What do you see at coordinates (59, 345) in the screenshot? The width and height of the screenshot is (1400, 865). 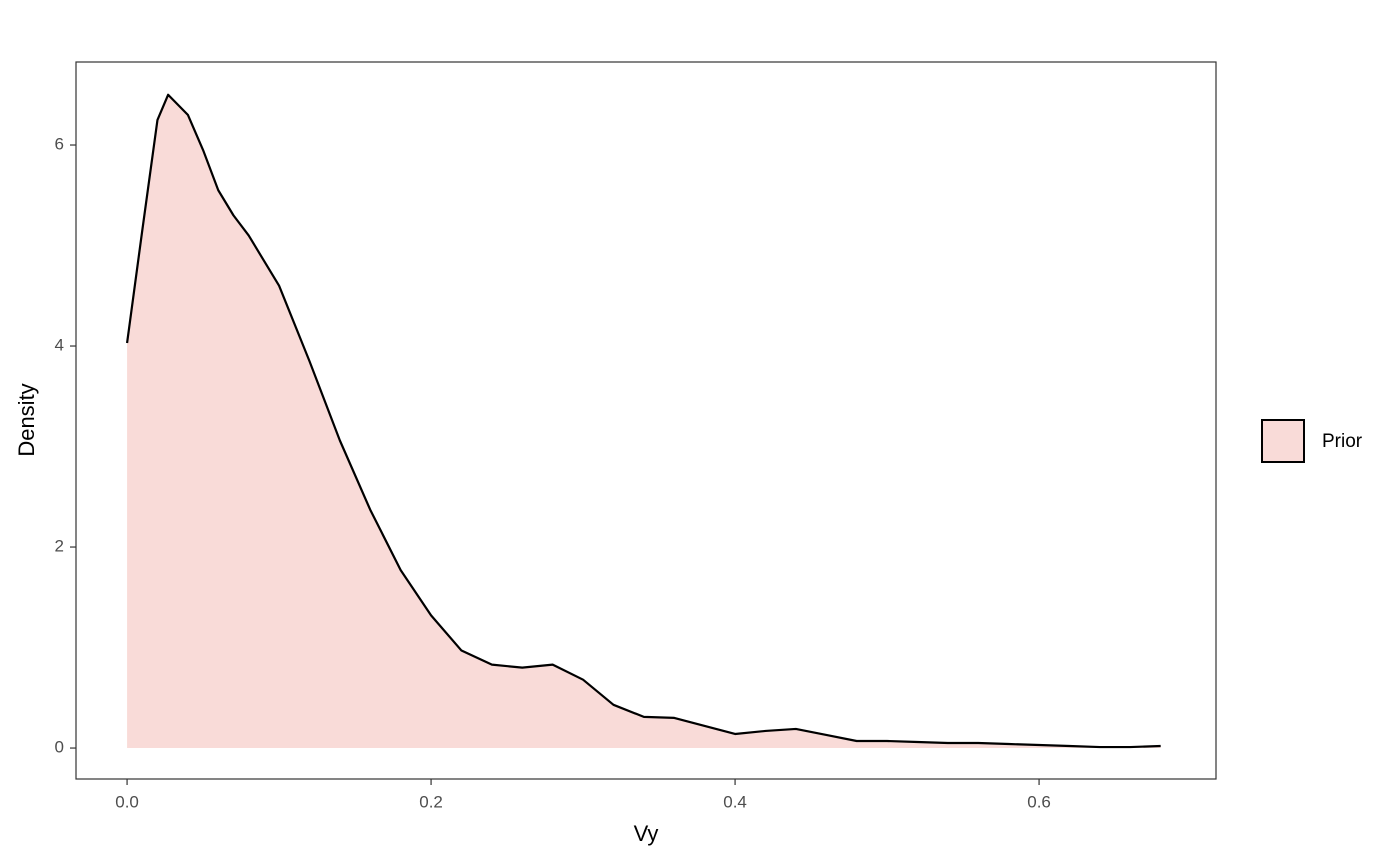 I see `y-tick-label: 4` at bounding box center [59, 345].